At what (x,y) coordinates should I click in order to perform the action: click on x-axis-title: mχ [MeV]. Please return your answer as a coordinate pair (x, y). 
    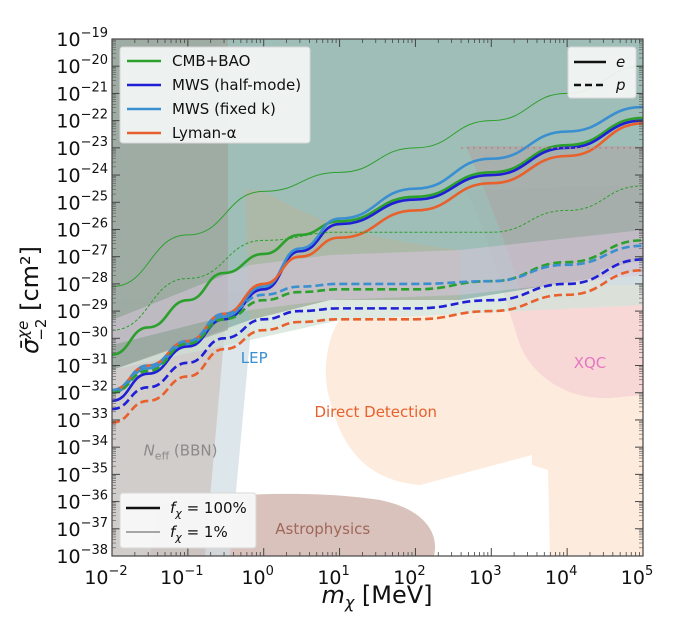
    Looking at the image, I should click on (376, 596).